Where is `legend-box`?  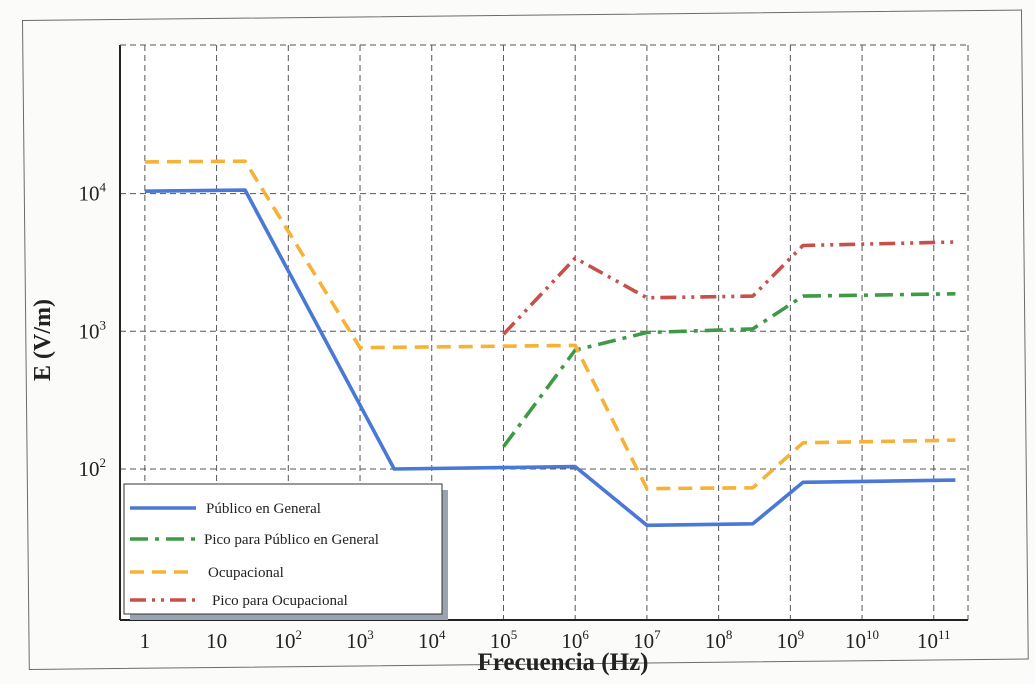
legend-box is located at coordinates (283, 549).